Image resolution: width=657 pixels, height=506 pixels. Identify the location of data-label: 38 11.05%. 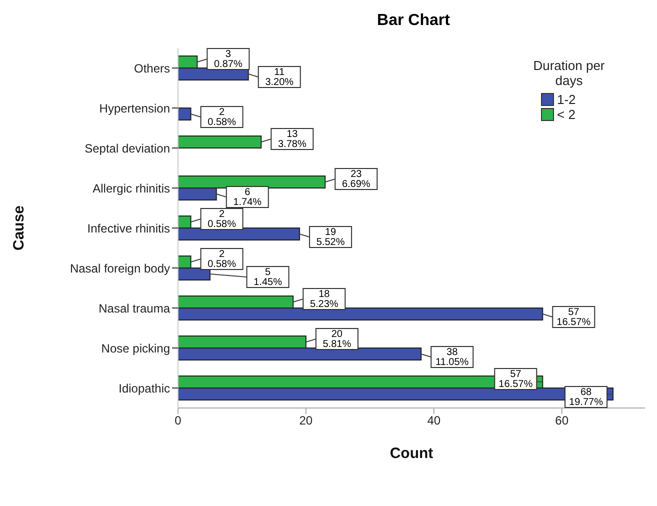
(452, 357).